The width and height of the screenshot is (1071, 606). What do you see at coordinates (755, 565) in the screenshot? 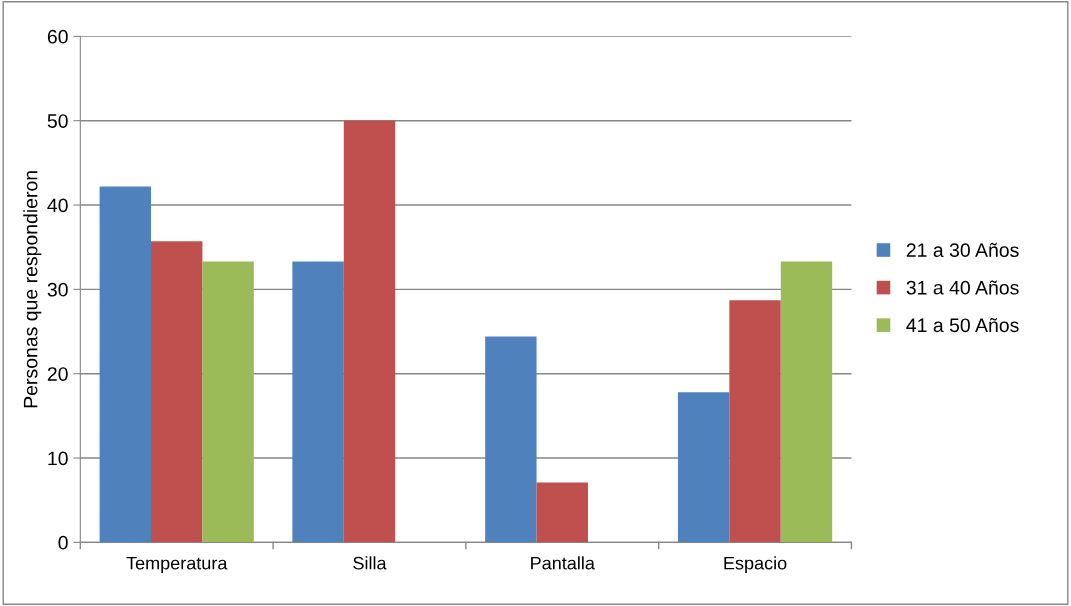
I see `x-tick-label: Espacio` at bounding box center [755, 565].